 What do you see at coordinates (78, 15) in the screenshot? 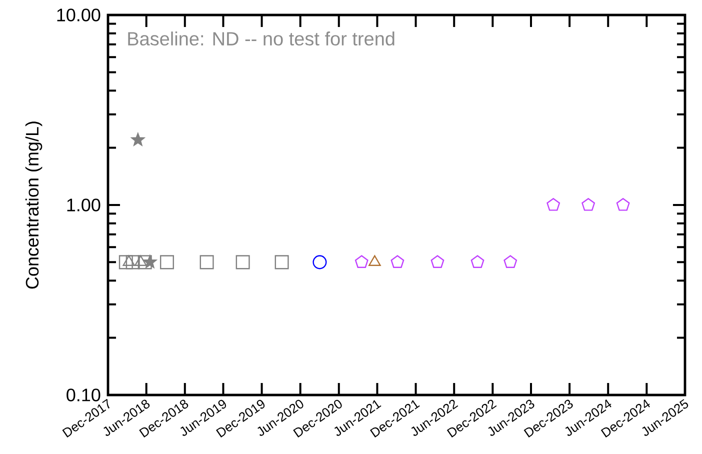
I see `y-tick-label: 10.00` at bounding box center [78, 15].